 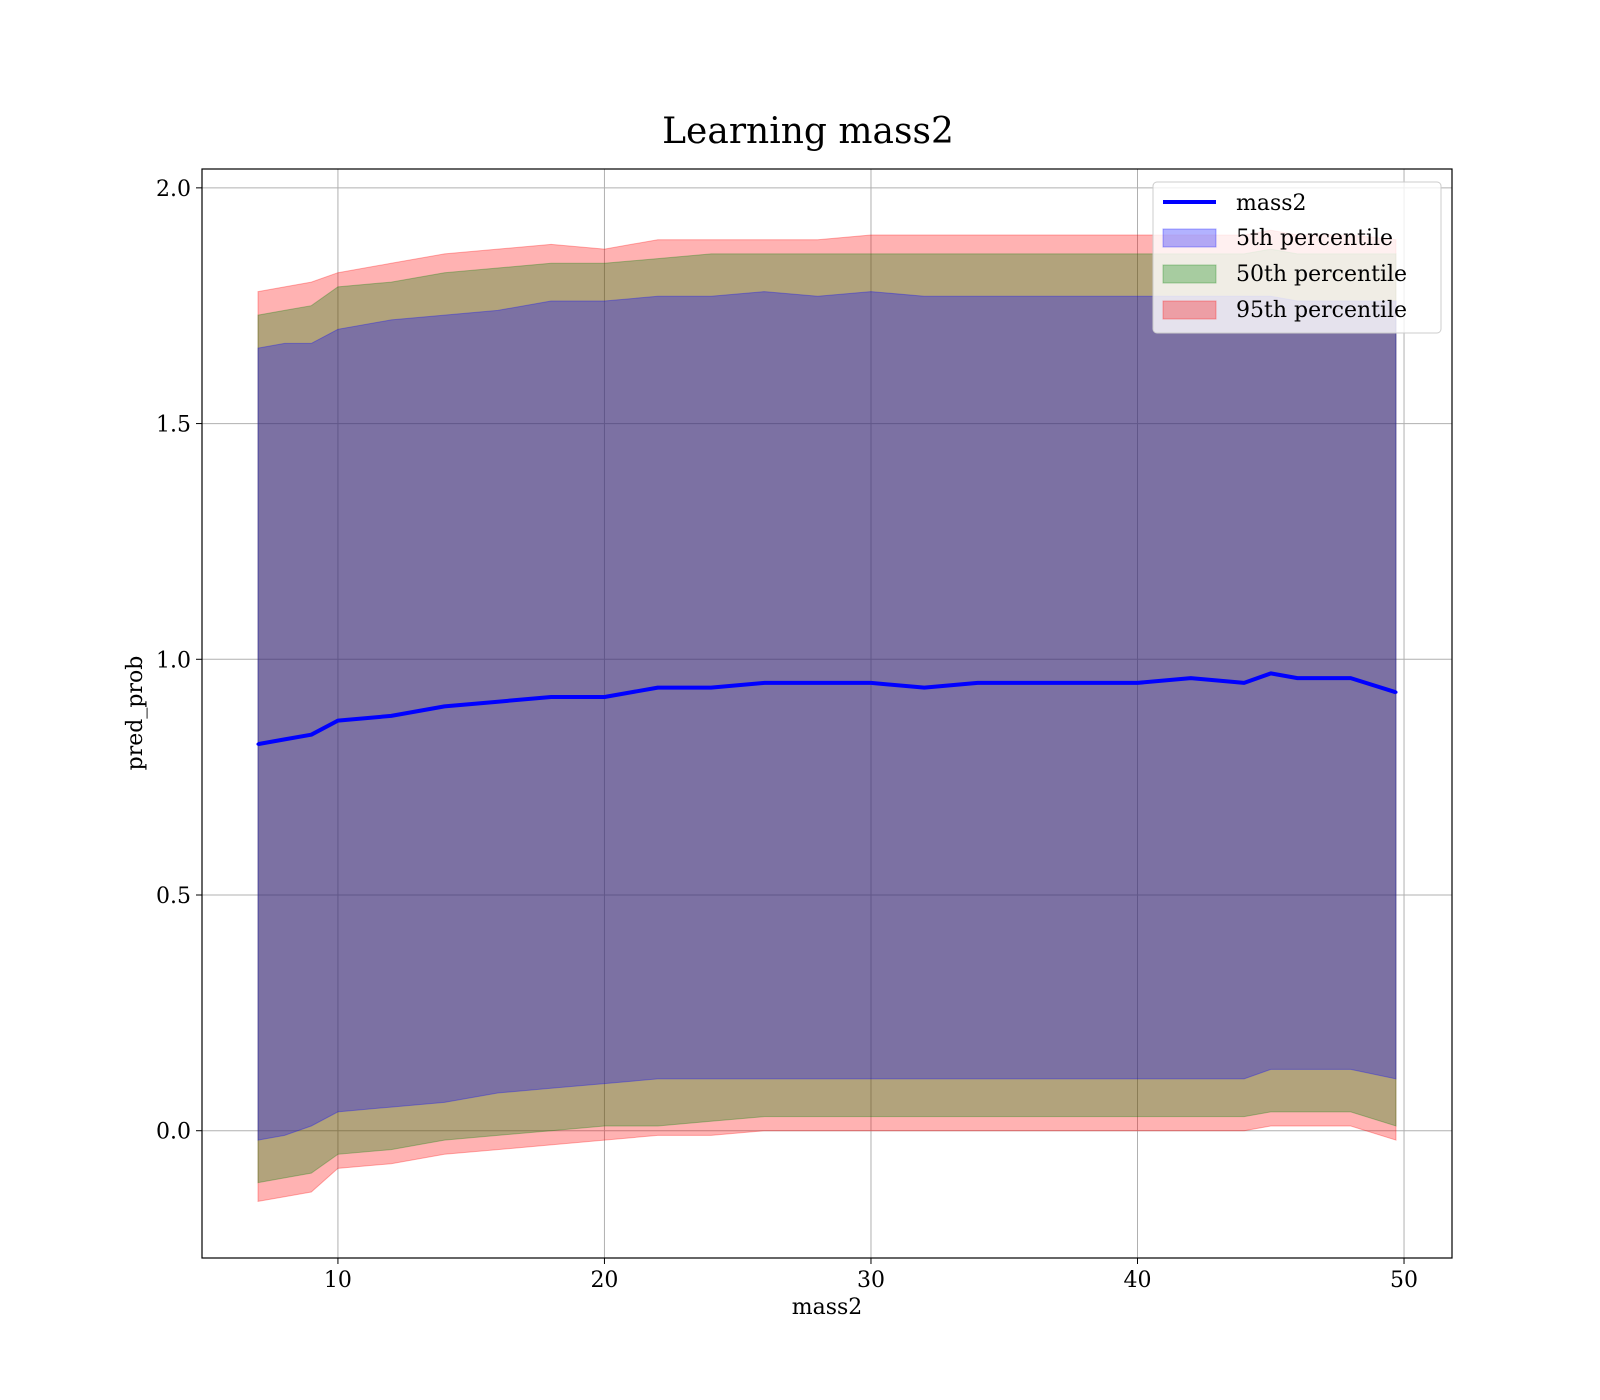 I want to click on x-axis-label: mass2, so click(x=827, y=1307).